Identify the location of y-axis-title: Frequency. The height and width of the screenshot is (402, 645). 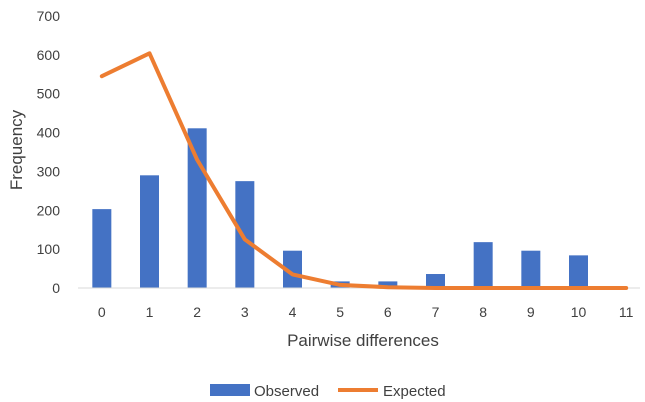
(16, 149).